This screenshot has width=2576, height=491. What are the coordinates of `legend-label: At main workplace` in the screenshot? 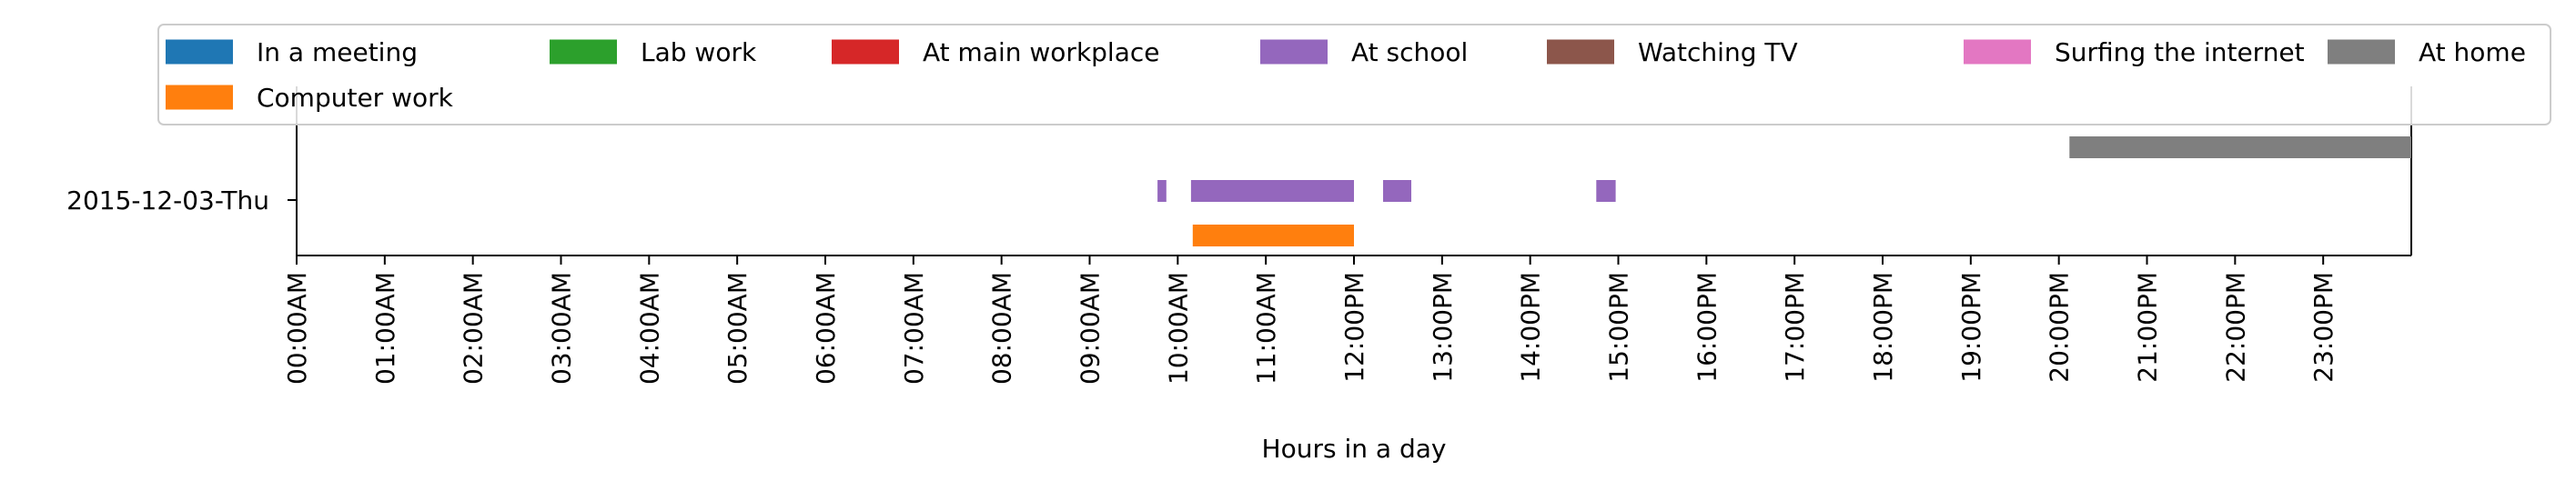 It's located at (1041, 52).